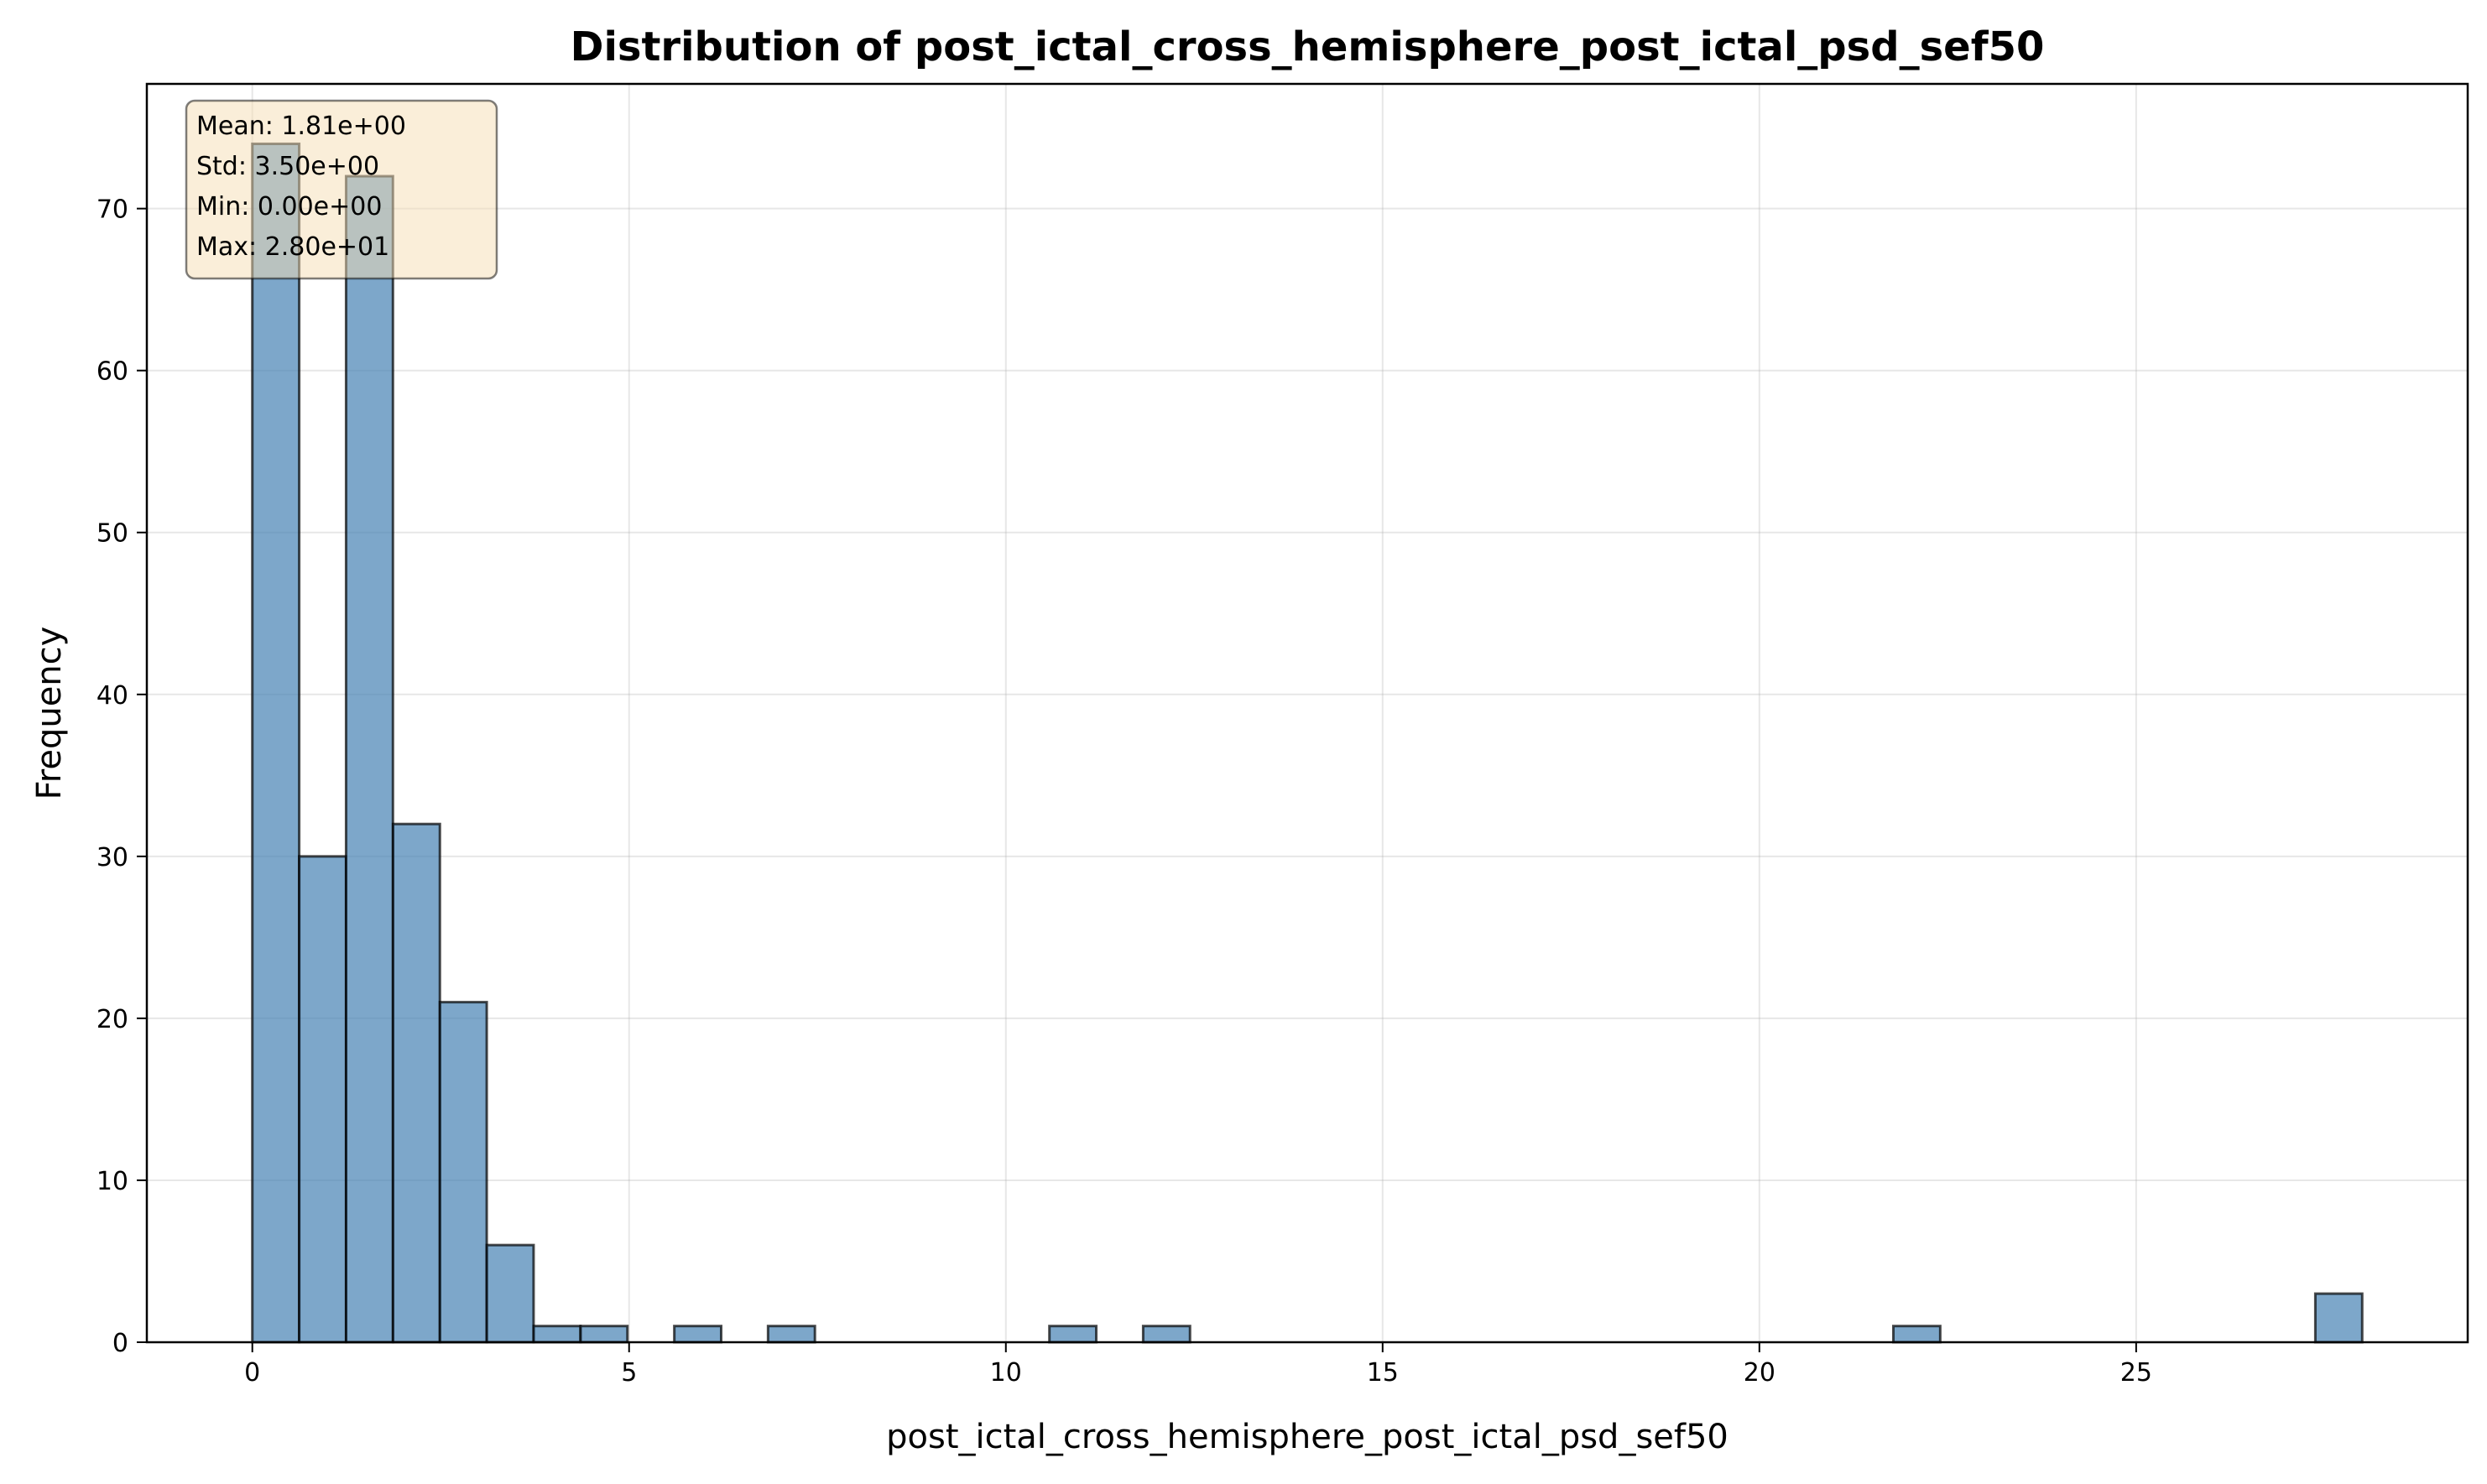 The image size is (2487, 1484). Describe the element at coordinates (112, 210) in the screenshot. I see `y-tick-label: 70` at that location.